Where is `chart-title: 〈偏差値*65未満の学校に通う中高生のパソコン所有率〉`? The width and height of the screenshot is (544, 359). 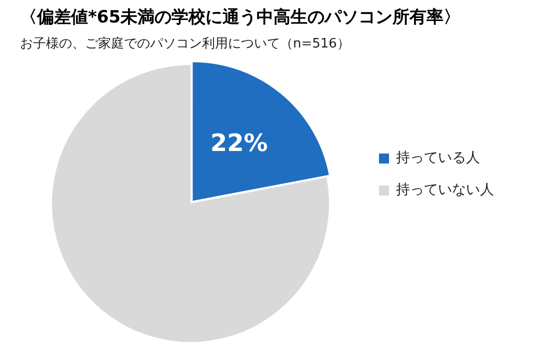
chart-title: 〈偏差値*65未満の学校に通う中高生のパソコン所有率〉 is located at coordinates (240, 18).